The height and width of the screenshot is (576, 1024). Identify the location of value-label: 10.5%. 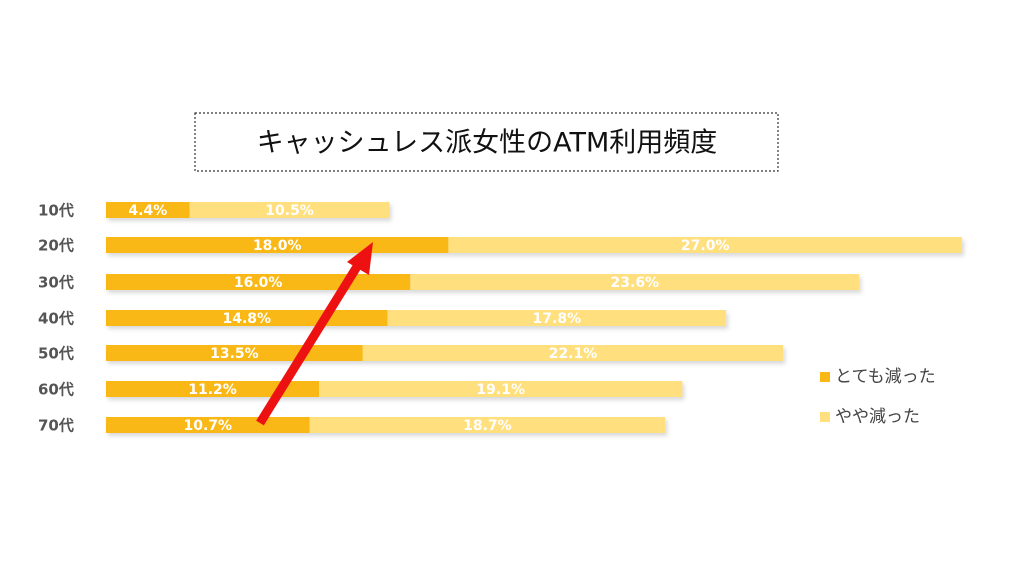
(289, 211).